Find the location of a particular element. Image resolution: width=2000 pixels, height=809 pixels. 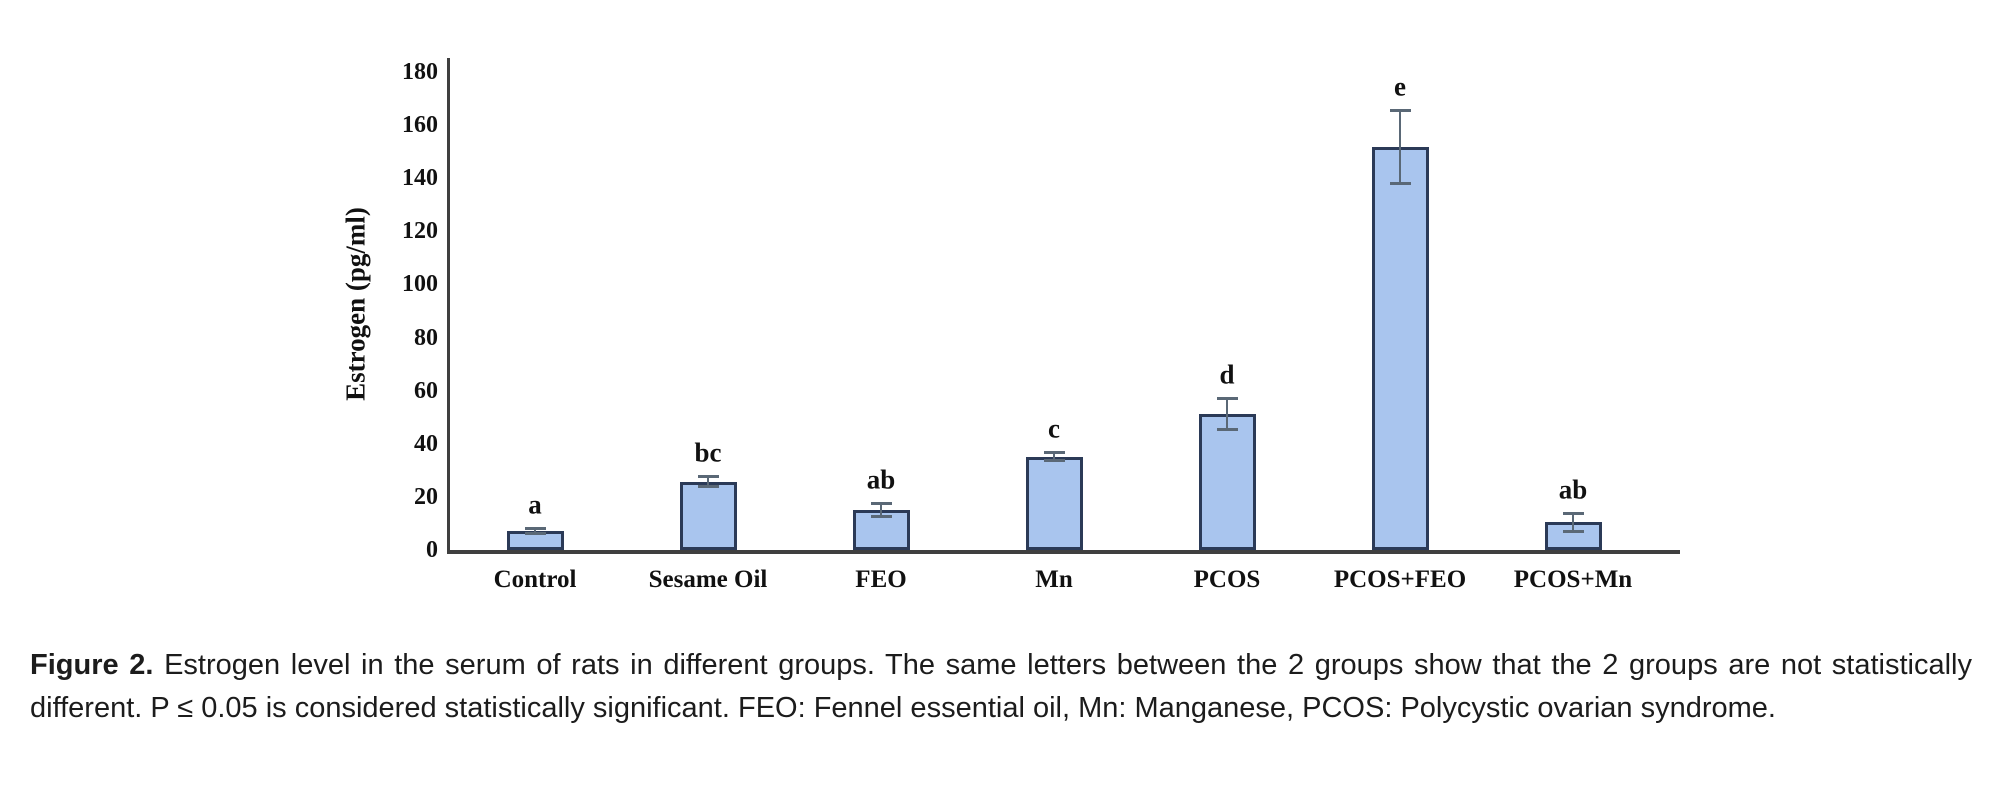

error-bar-pcos is located at coordinates (1227, 414).